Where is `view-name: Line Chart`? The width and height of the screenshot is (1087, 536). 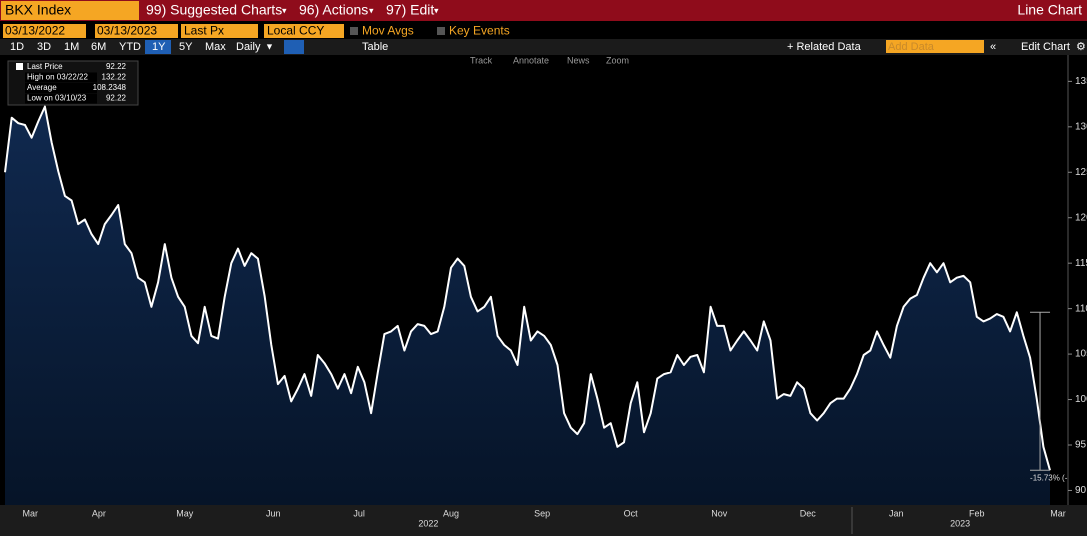
view-name: Line Chart is located at coordinates (1049, 10).